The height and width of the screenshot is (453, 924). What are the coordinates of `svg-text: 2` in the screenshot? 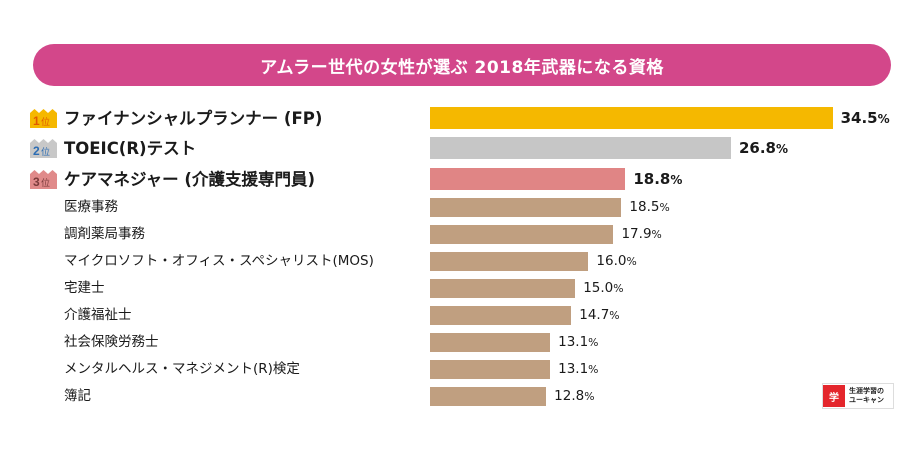 It's located at (36, 151).